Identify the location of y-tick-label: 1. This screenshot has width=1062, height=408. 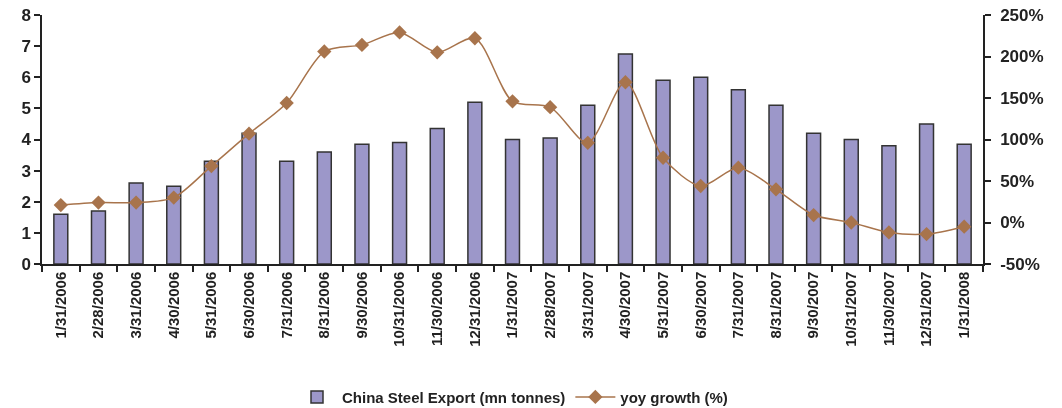
(26, 233).